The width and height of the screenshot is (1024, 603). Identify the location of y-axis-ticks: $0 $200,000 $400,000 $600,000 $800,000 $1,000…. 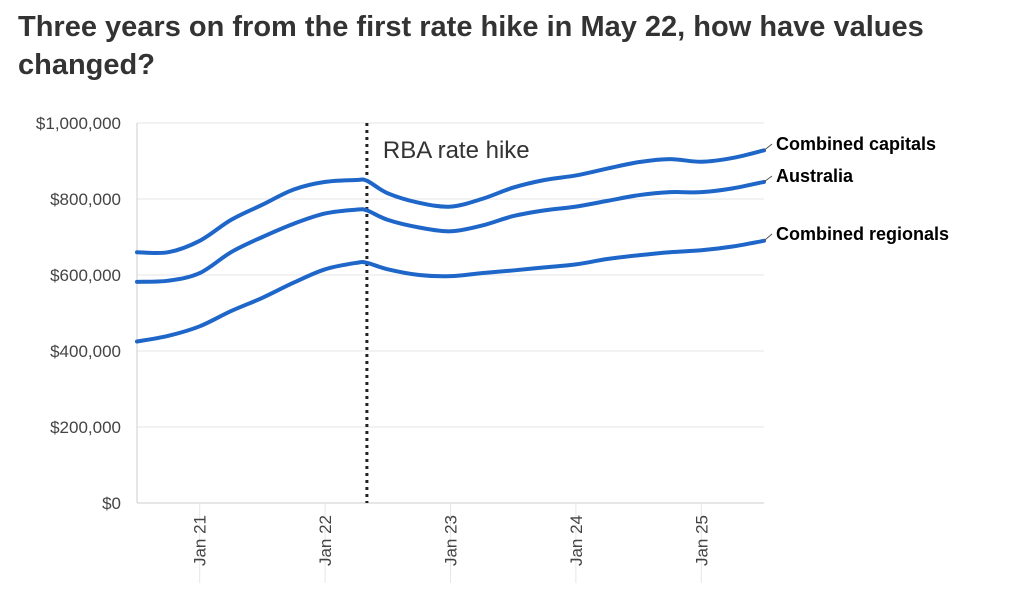
(78, 313).